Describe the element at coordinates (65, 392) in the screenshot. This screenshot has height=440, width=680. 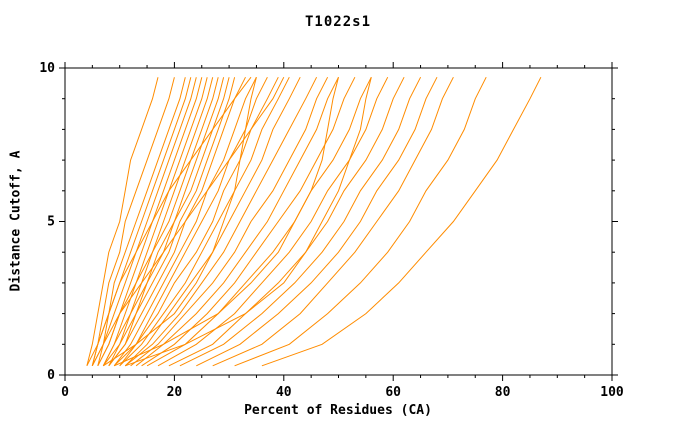
I see `x-tick-label: 0` at that location.